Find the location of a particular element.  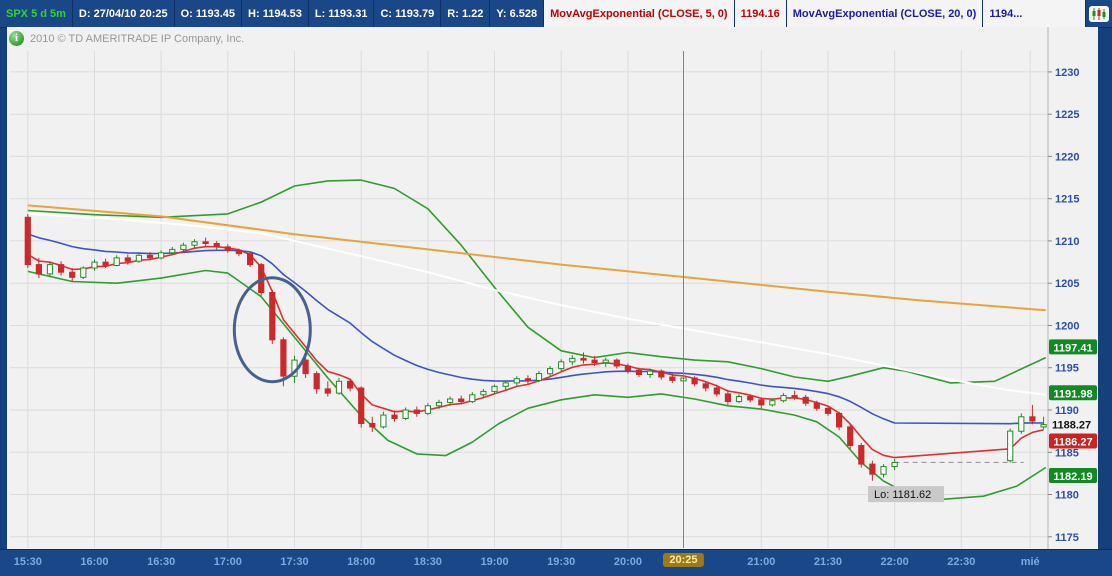

time-tick-label: mié is located at coordinates (1030, 562).